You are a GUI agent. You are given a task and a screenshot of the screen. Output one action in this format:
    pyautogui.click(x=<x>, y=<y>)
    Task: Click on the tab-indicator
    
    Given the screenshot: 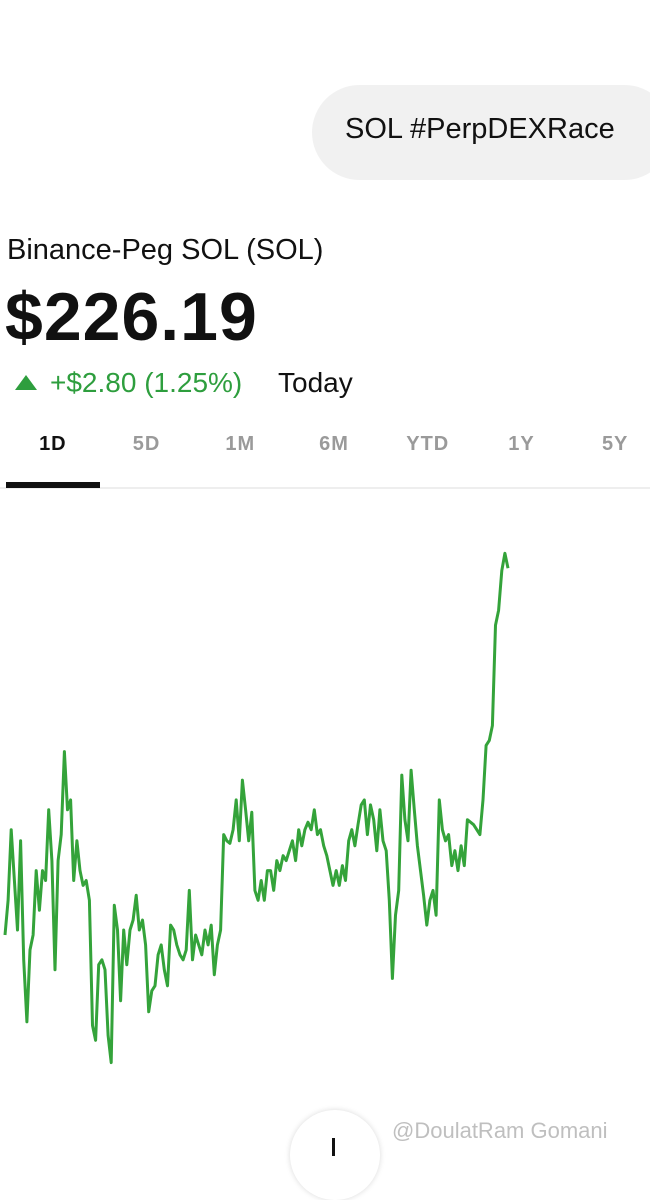 What is the action you would take?
    pyautogui.click(x=53, y=485)
    